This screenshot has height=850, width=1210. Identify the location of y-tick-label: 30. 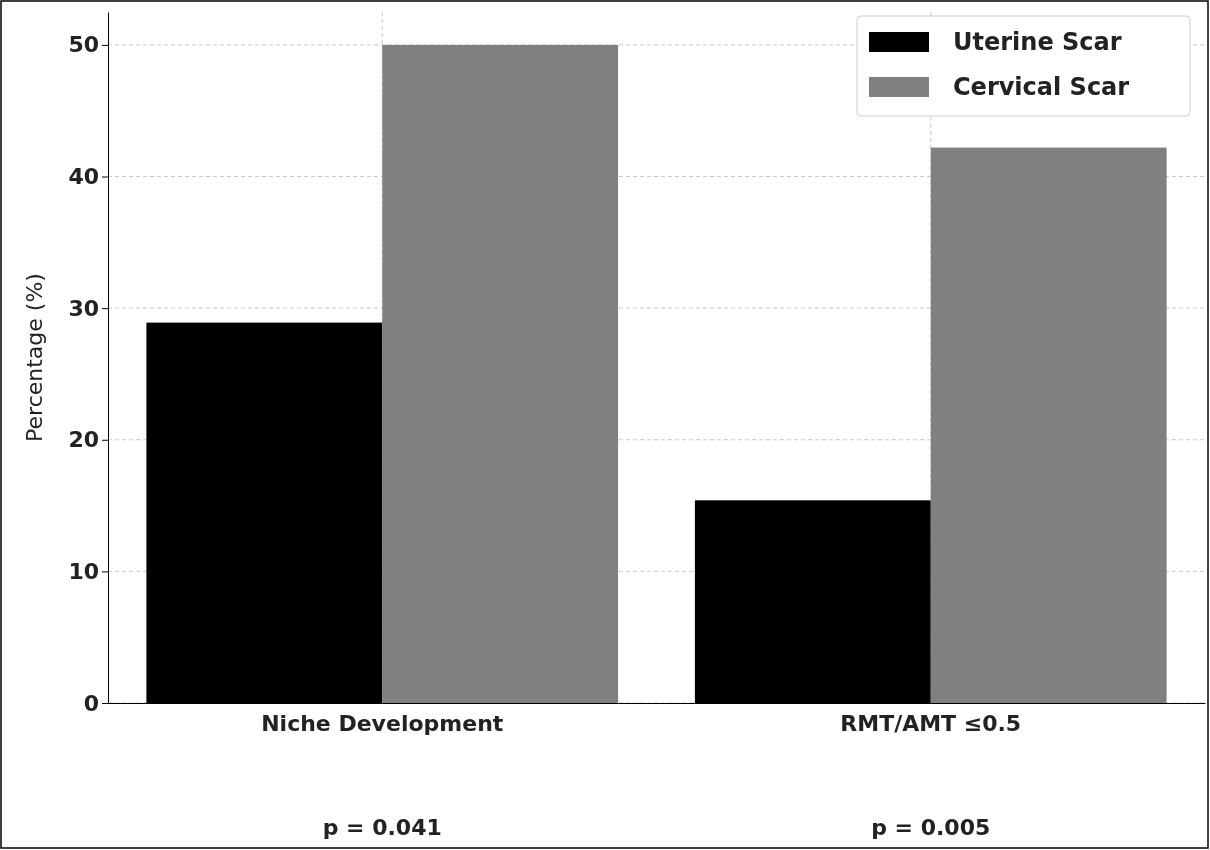
(83, 308).